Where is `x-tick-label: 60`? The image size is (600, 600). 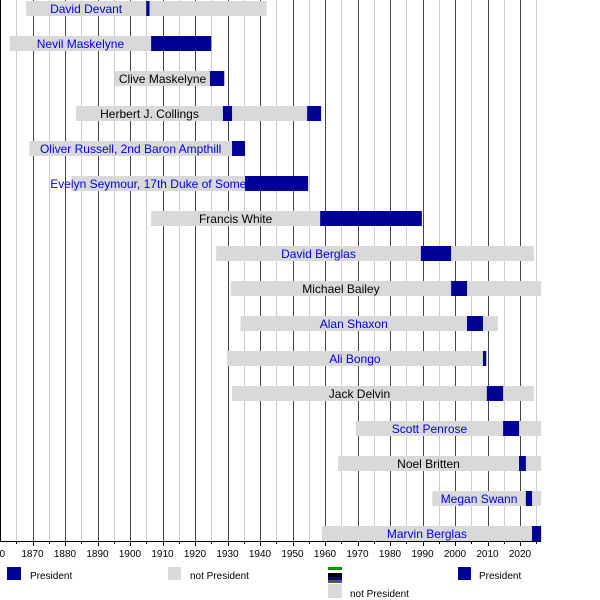 x-tick-label: 60 is located at coordinates (3, 554).